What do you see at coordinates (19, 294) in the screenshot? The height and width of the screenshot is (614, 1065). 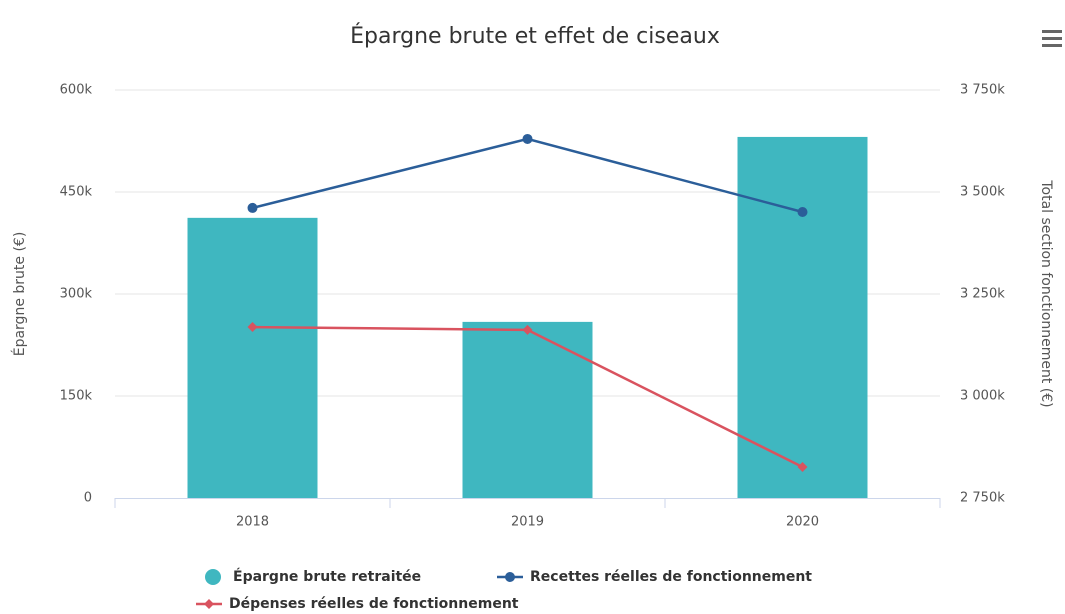 I see `y-axis-title: Épargne brute (€)` at bounding box center [19, 294].